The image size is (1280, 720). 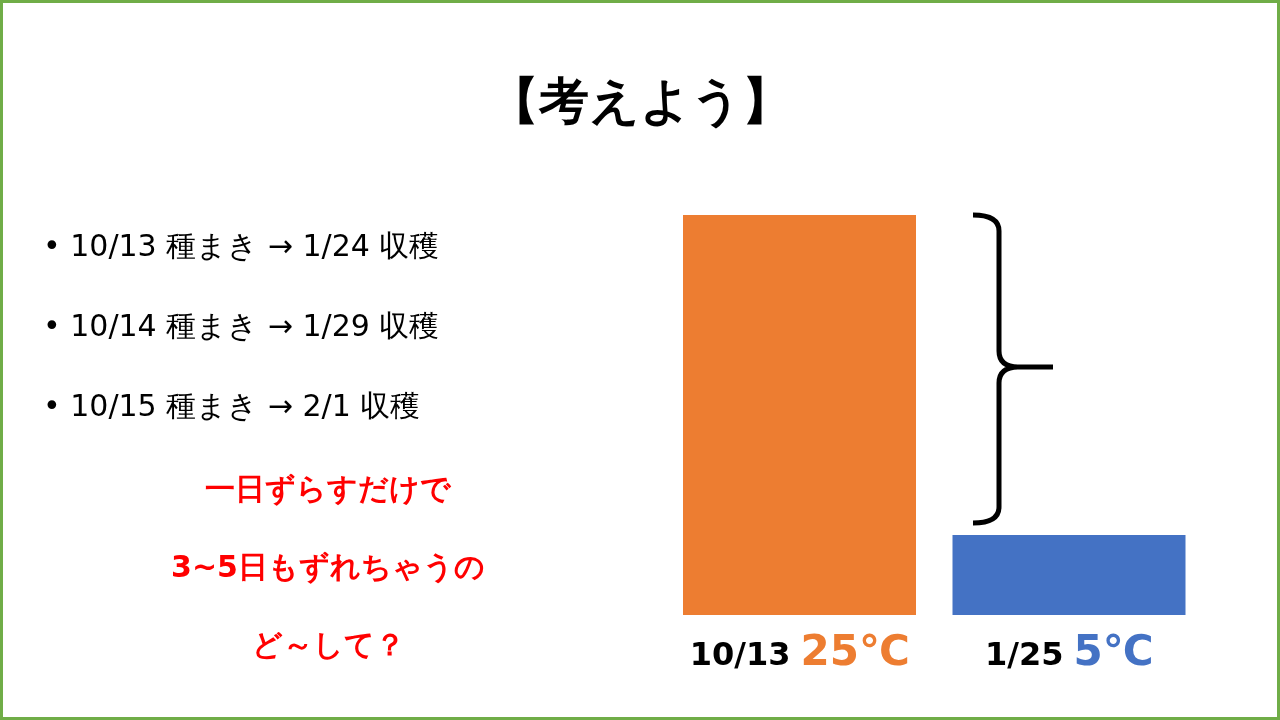 I want to click on text: • 10/13 種まき → 1/24 収穫, so click(x=241, y=246).